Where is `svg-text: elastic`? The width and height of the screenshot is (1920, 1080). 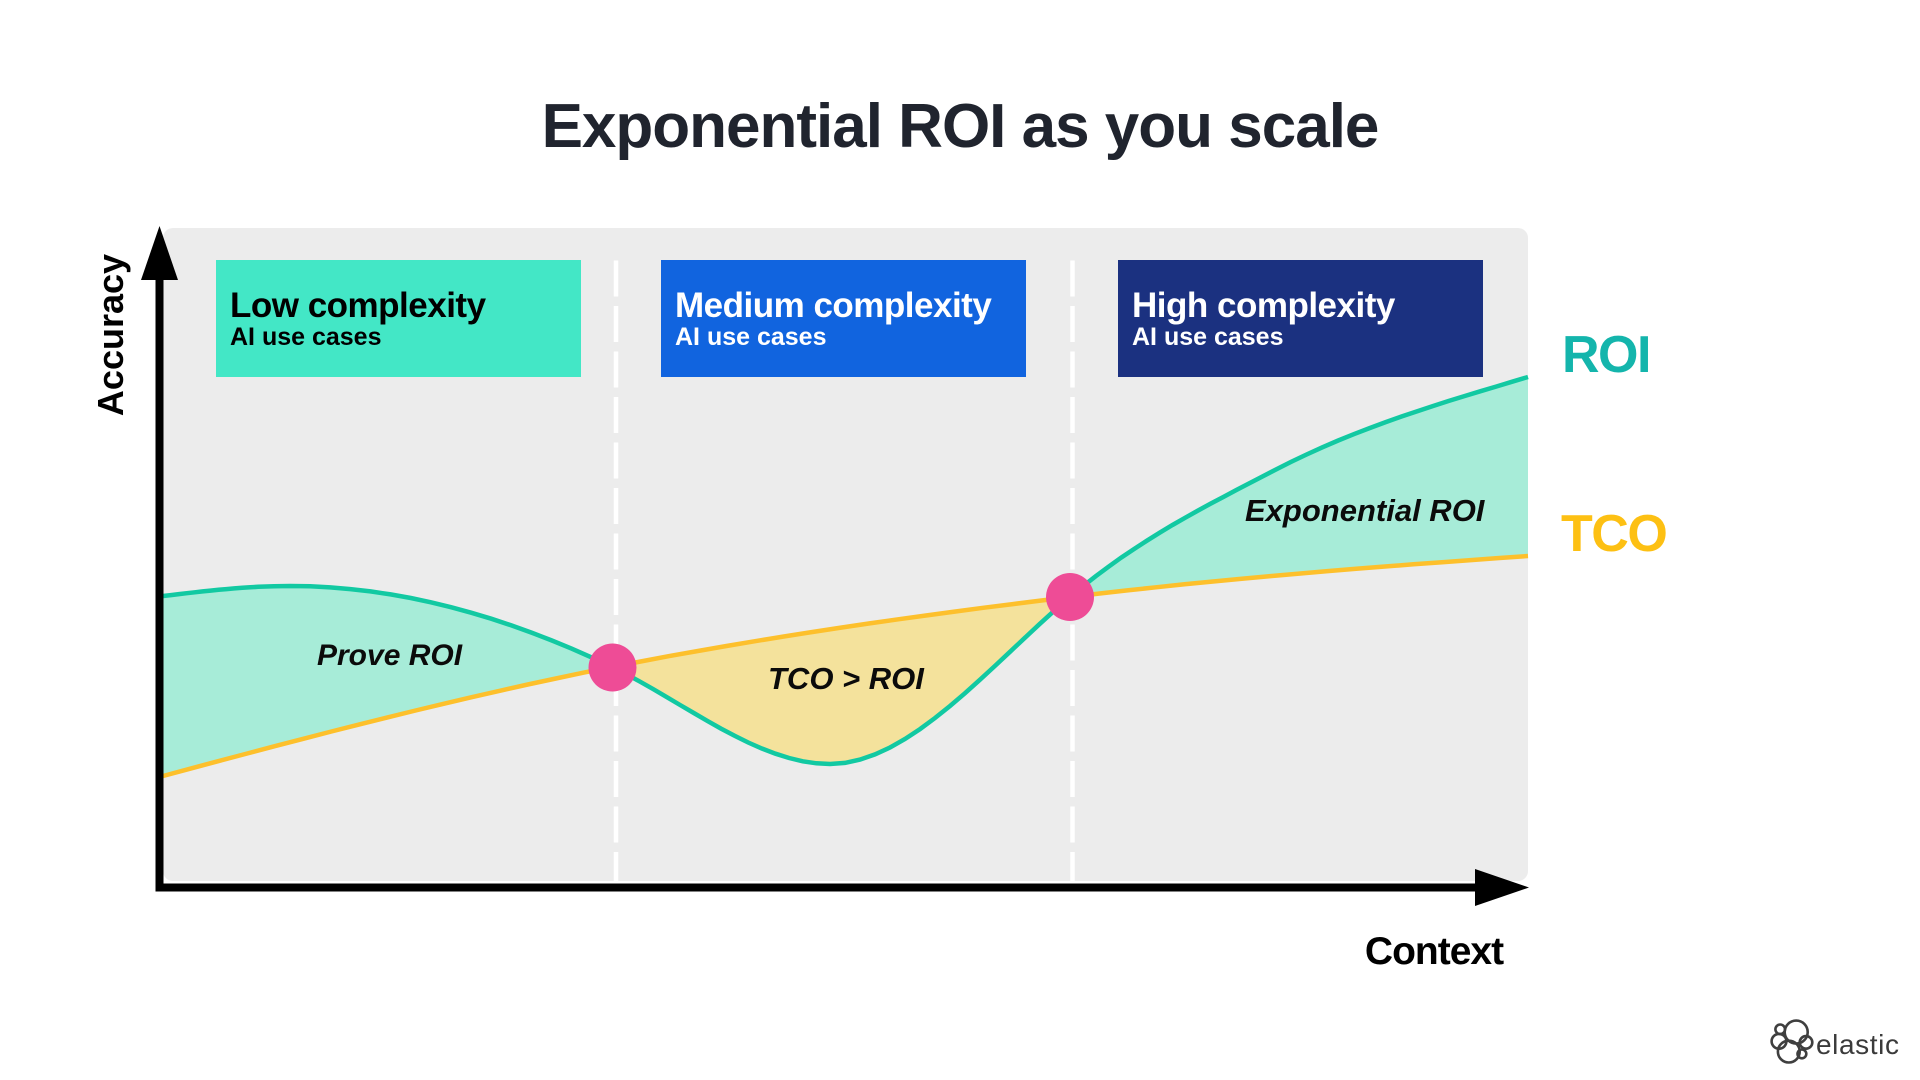 svg-text: elastic is located at coordinates (1858, 1044).